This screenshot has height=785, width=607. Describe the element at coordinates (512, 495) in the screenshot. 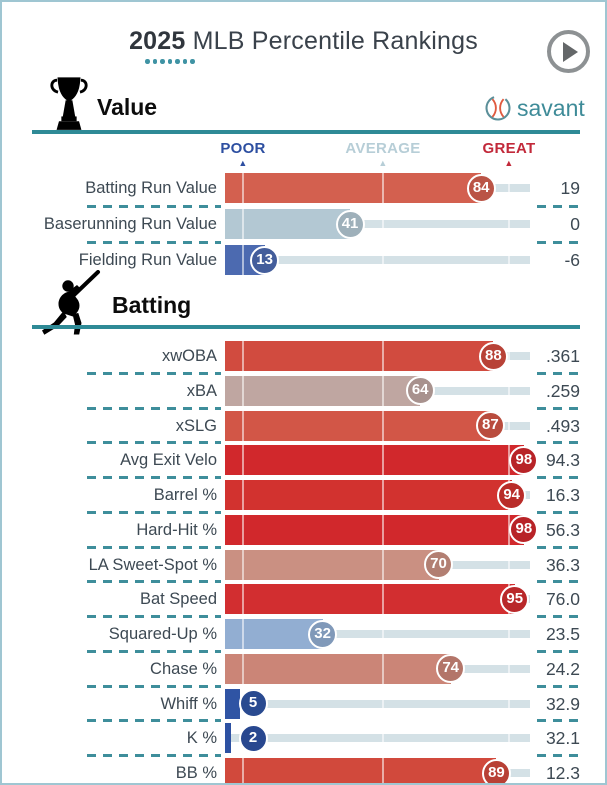

I see `percentile-bubble: 94` at that location.